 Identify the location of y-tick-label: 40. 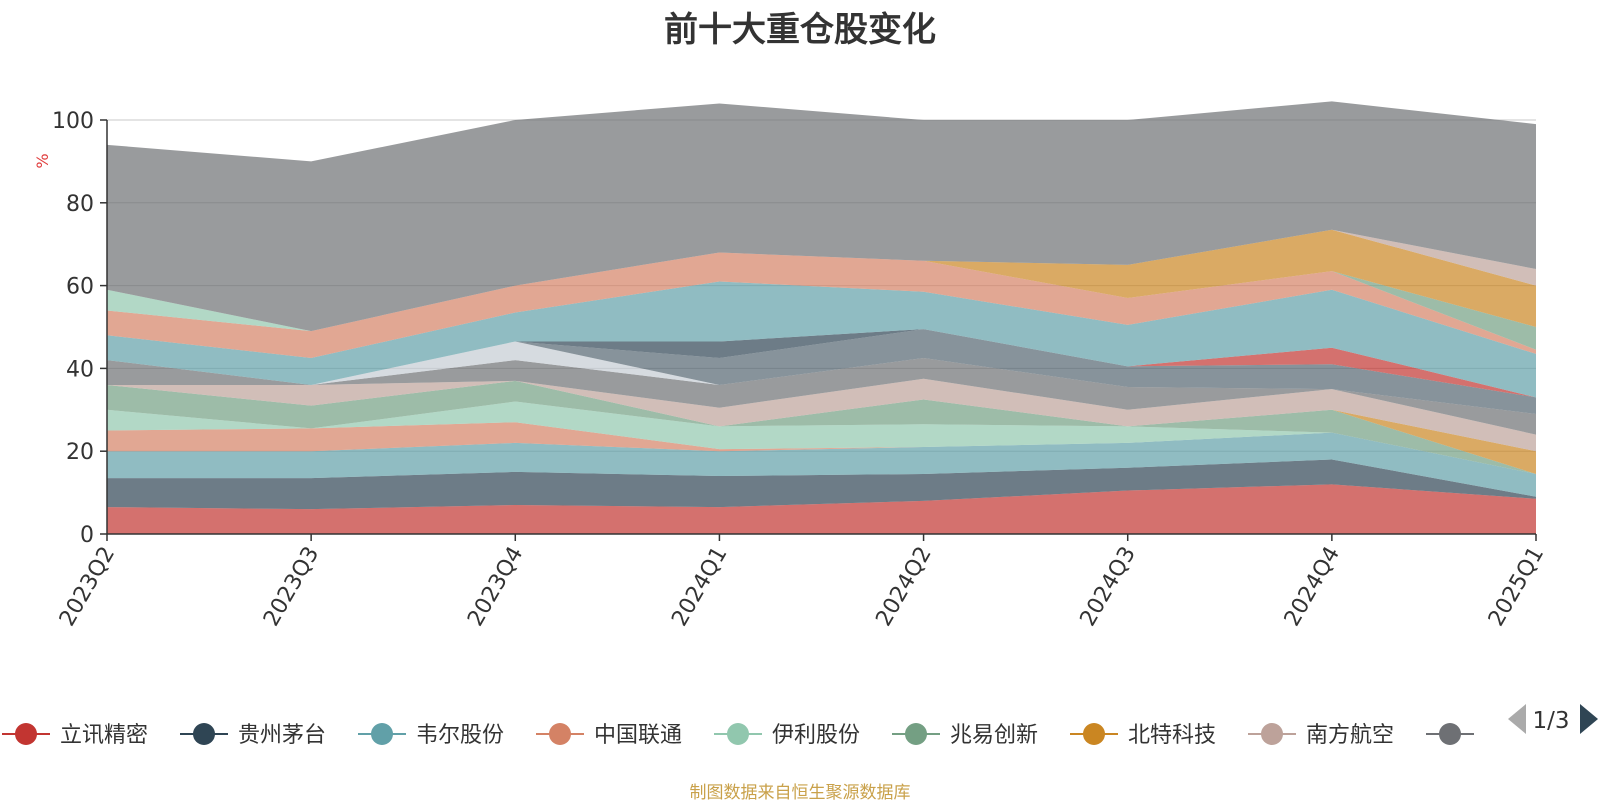
(80, 369).